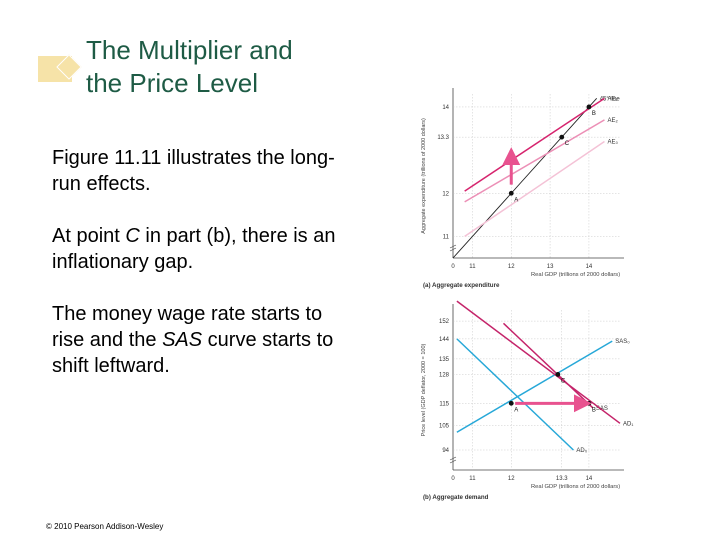 This screenshot has width=720, height=540. I want to click on y-tick-label: 105, so click(444, 427).